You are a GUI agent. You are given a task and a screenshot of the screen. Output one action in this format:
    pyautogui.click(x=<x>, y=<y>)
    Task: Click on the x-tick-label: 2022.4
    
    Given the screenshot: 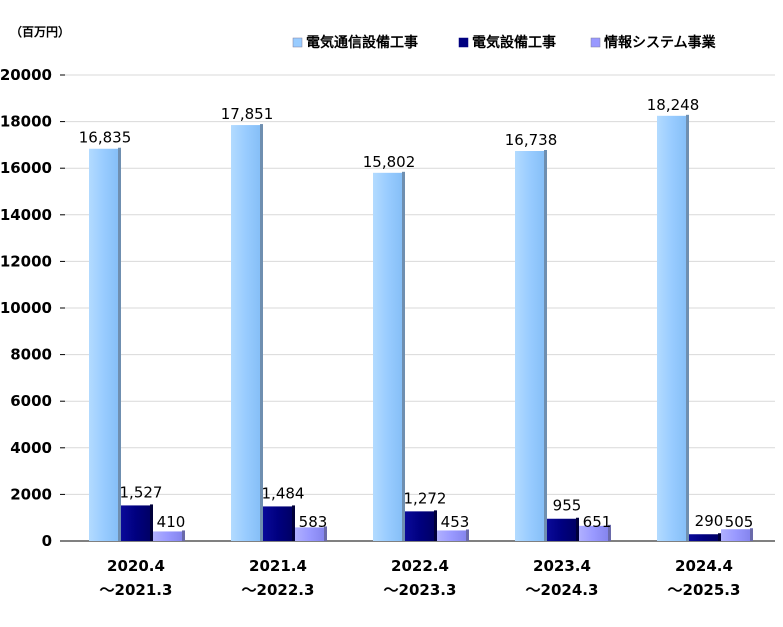 What is the action you would take?
    pyautogui.click(x=420, y=566)
    